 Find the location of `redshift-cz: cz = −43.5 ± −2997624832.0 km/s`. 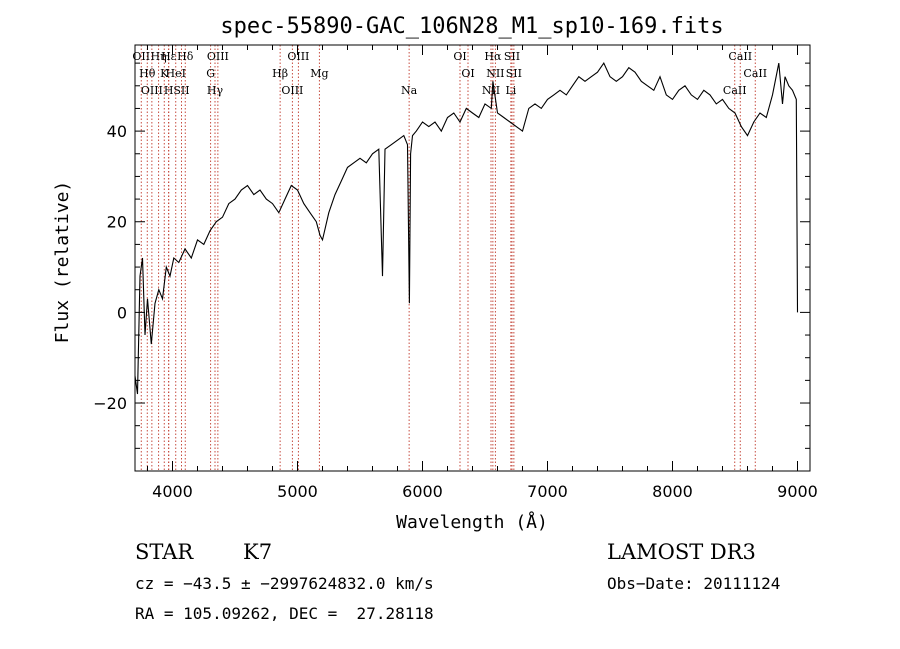

redshift-cz: cz = −43.5 ± −2997624832.0 km/s is located at coordinates (284, 583).